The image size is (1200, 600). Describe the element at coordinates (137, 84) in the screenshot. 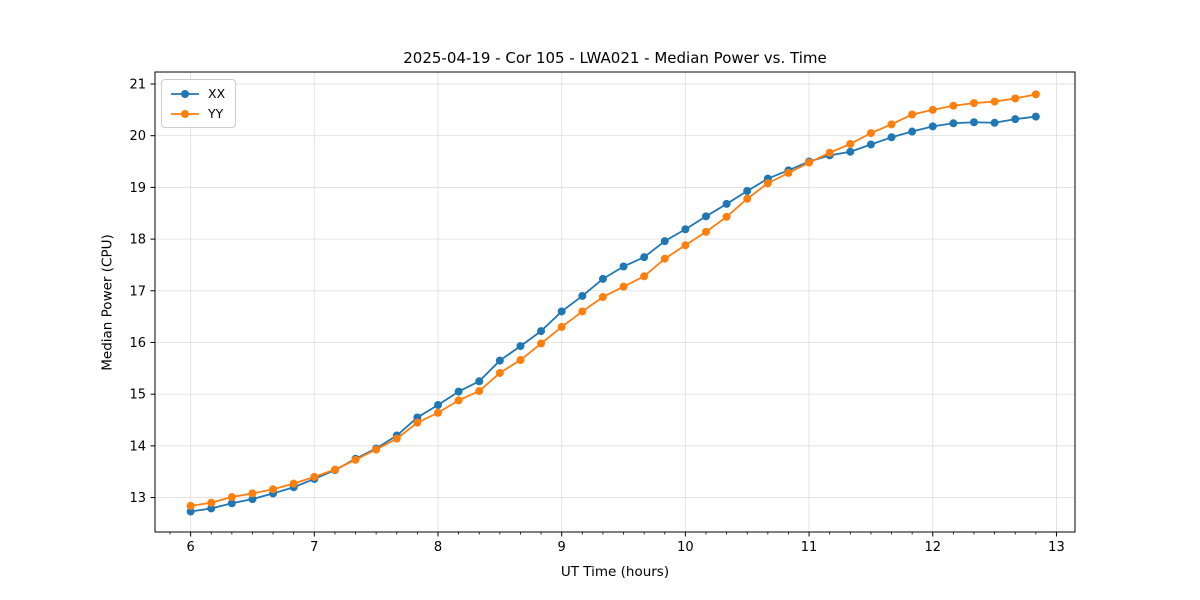

I see `y-tick-label: 21` at that location.